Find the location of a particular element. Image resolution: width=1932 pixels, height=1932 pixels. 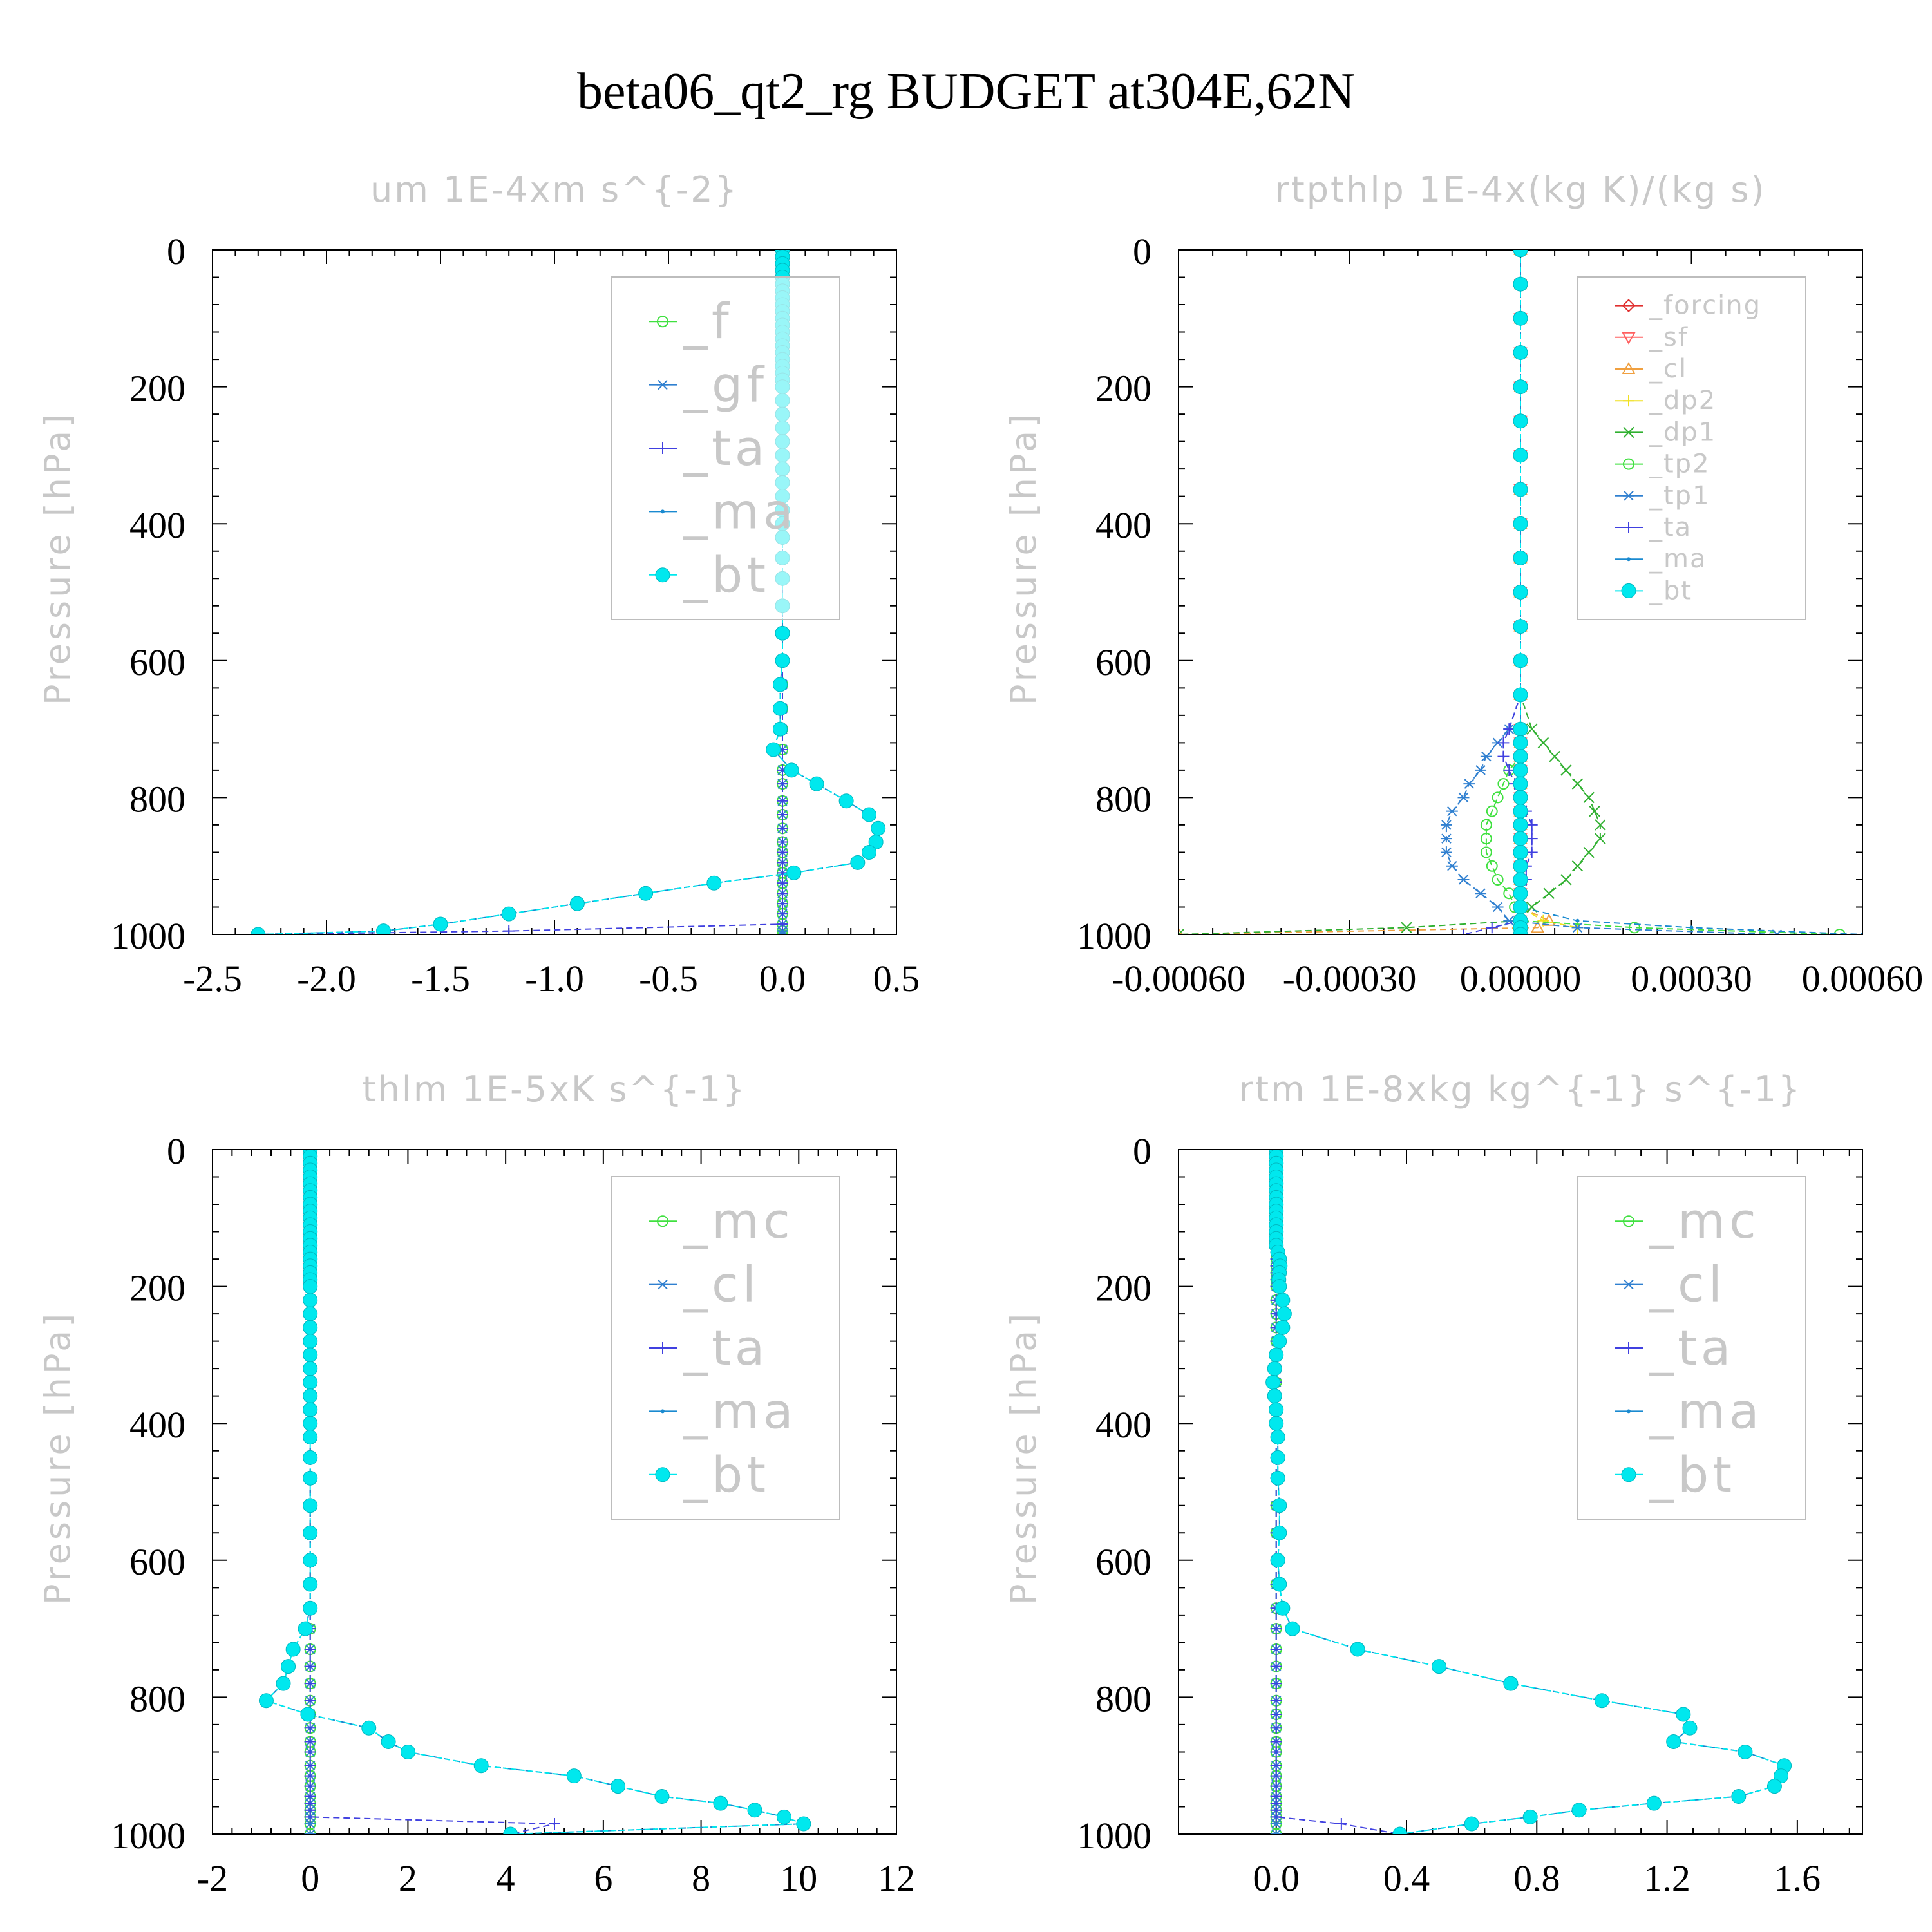

legend: _f _gf _ta_ma _bt is located at coordinates (725, 448).